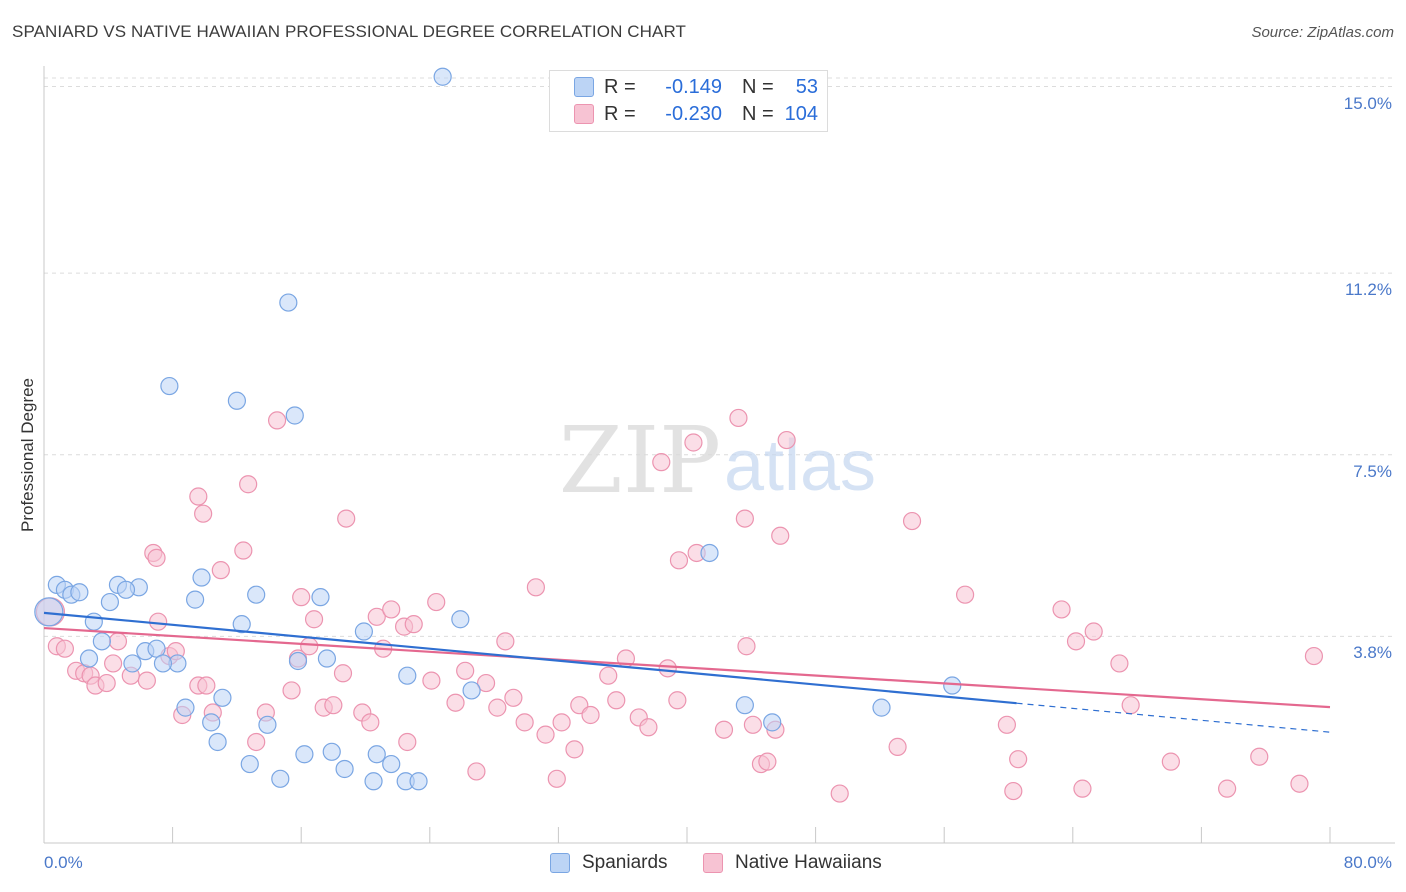 The height and width of the screenshot is (892, 1406). I want to click on native-hawaiians-legend-label: Native Hawaiians, so click(808, 862).